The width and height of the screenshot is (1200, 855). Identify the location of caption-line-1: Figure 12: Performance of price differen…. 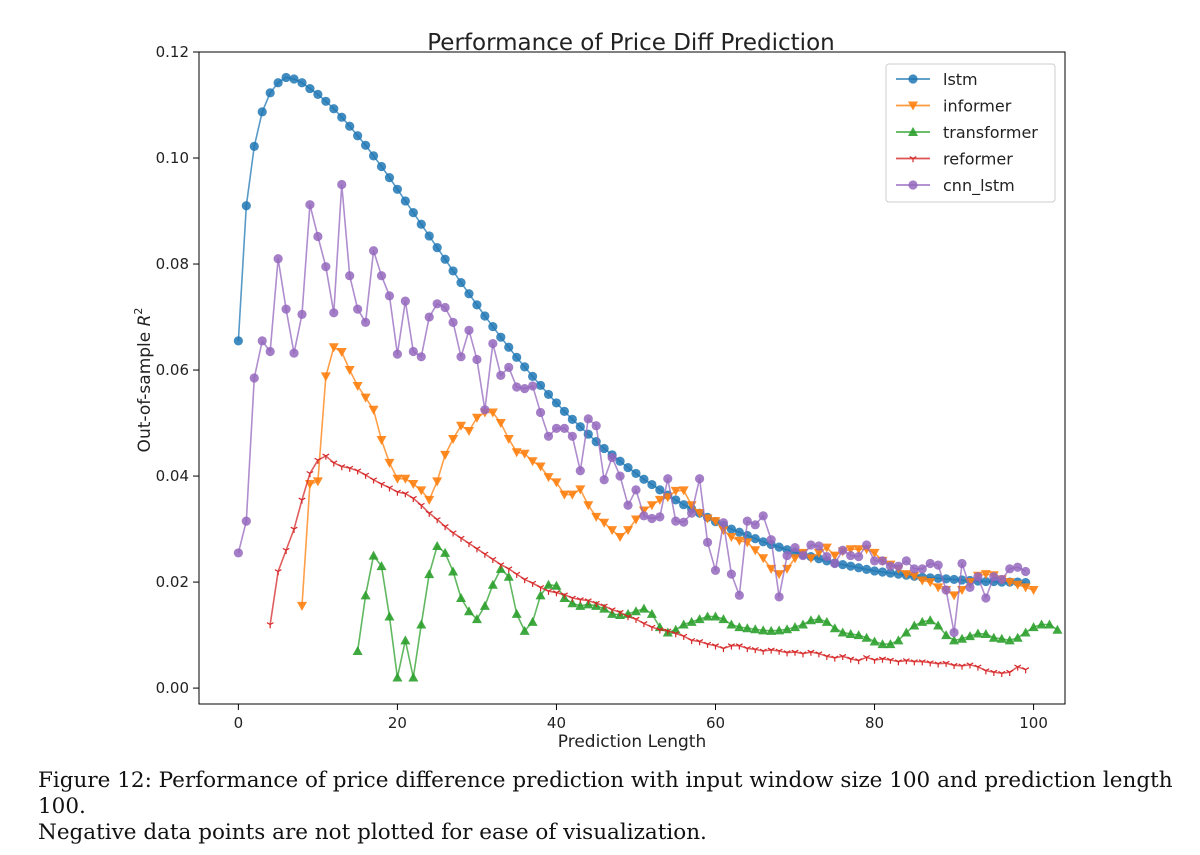
(605, 793).